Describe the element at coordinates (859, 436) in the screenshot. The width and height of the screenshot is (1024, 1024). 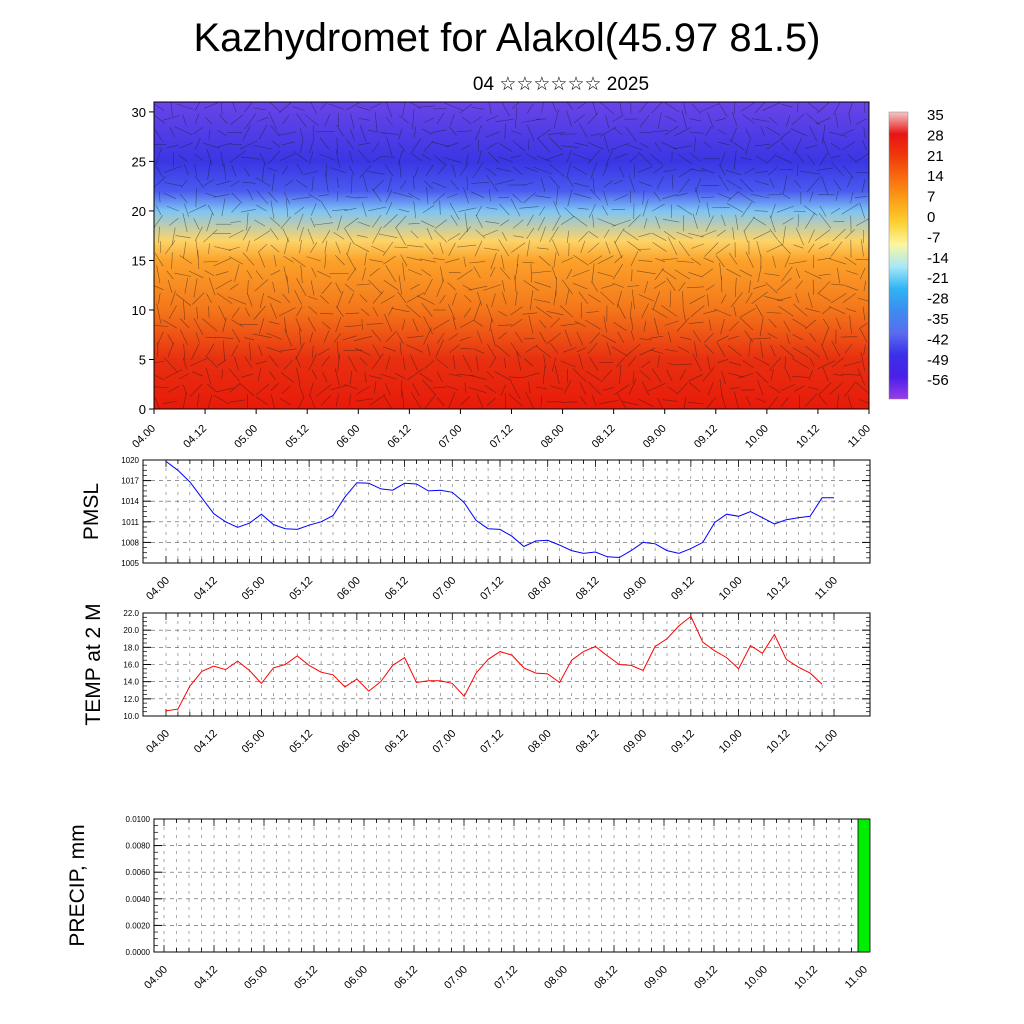
I see `heatmap-x-tick-label: 11.00` at that location.